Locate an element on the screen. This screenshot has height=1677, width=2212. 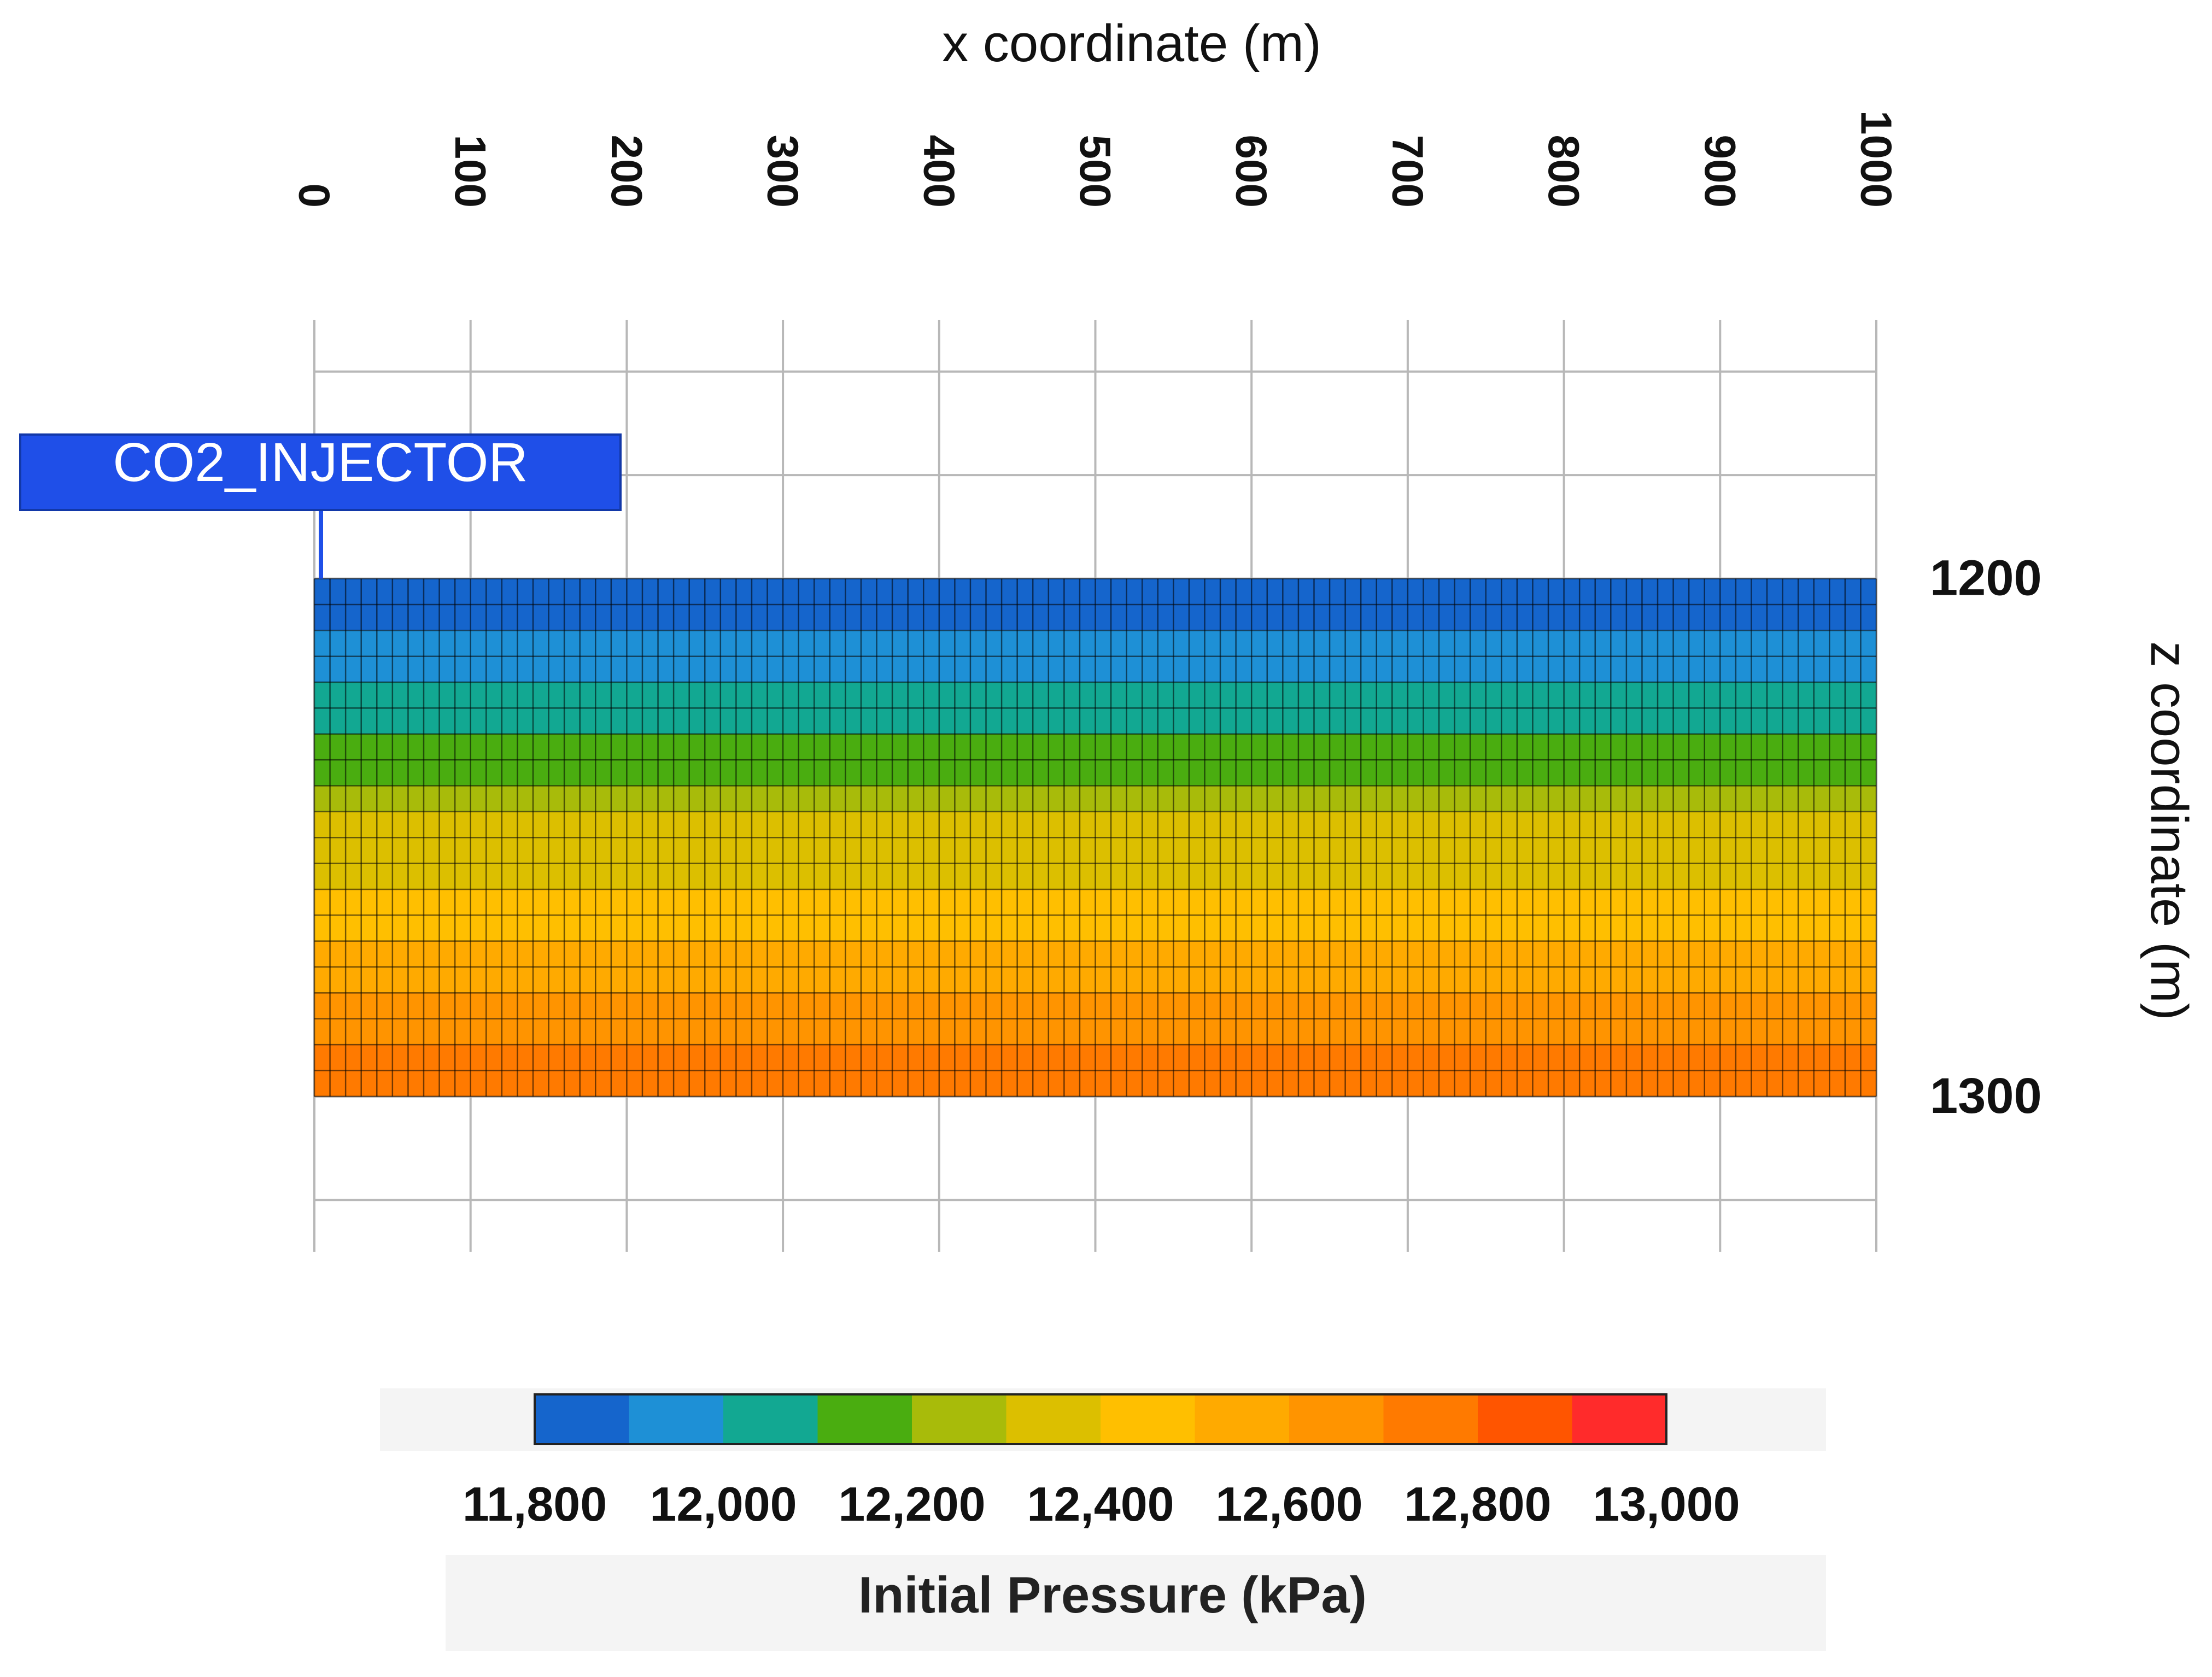
colorbar-border is located at coordinates (1100, 1419).